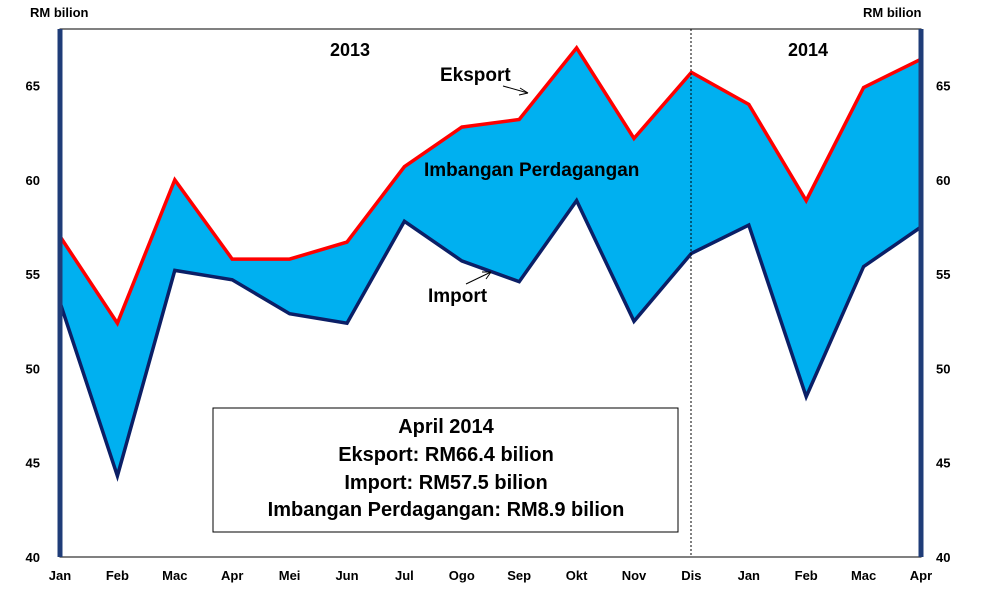 Image resolution: width=985 pixels, height=589 pixels. I want to click on y-tick-right: 40, so click(943, 557).